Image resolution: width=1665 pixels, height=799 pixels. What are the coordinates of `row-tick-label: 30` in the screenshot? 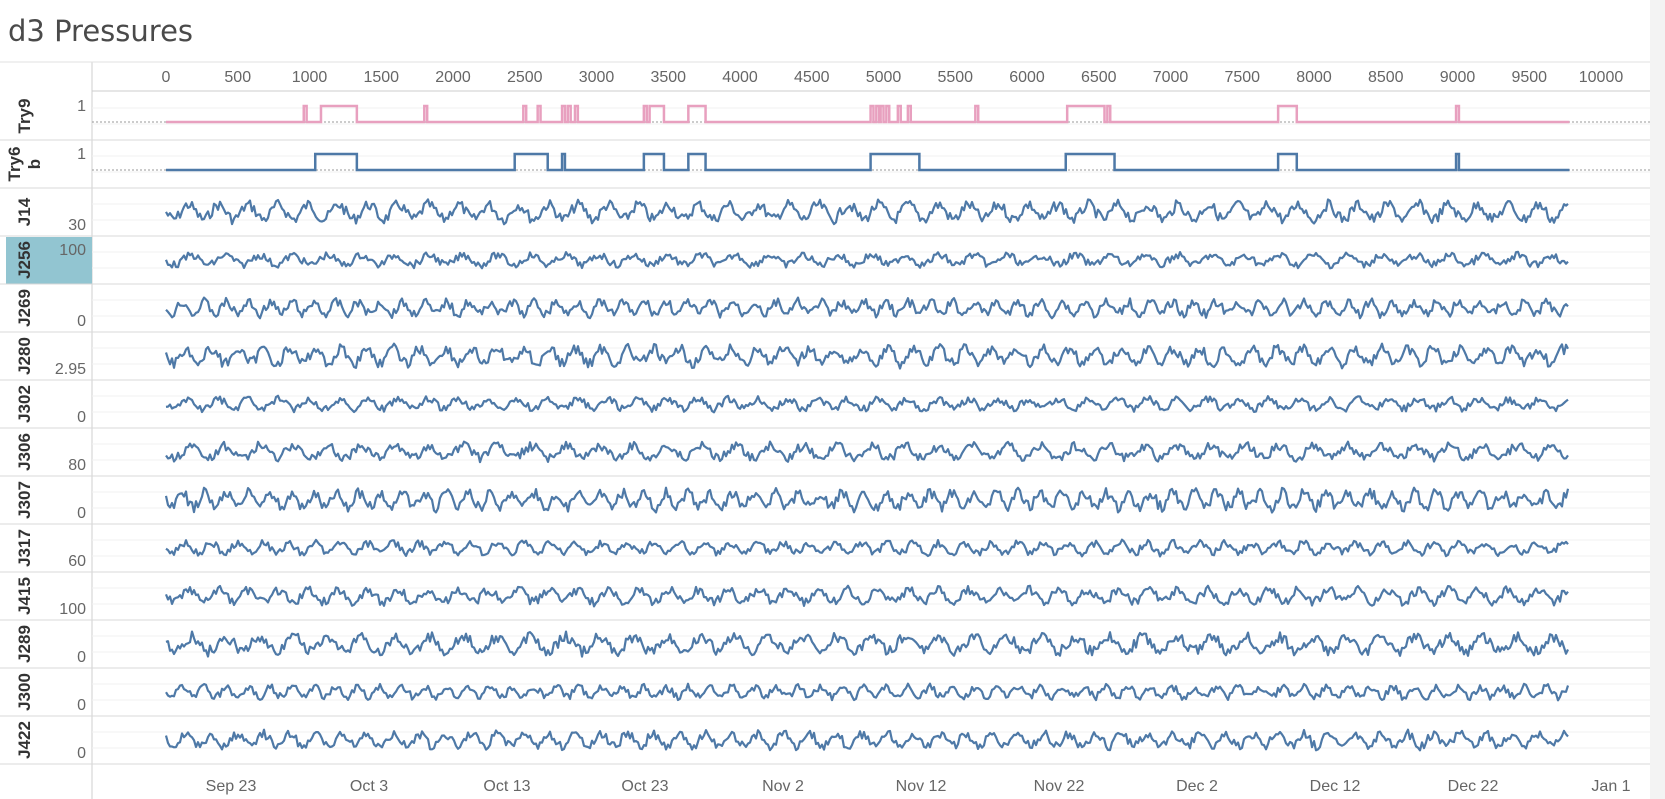 It's located at (77, 225).